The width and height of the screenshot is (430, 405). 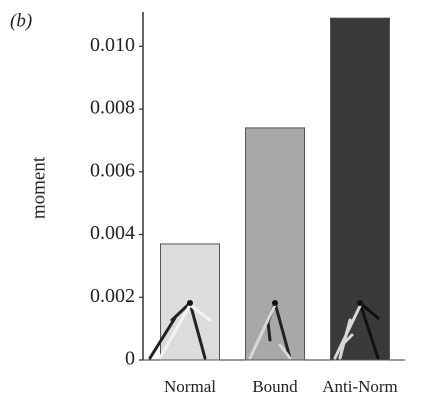 I want to click on figure-icons, so click(x=264, y=330).